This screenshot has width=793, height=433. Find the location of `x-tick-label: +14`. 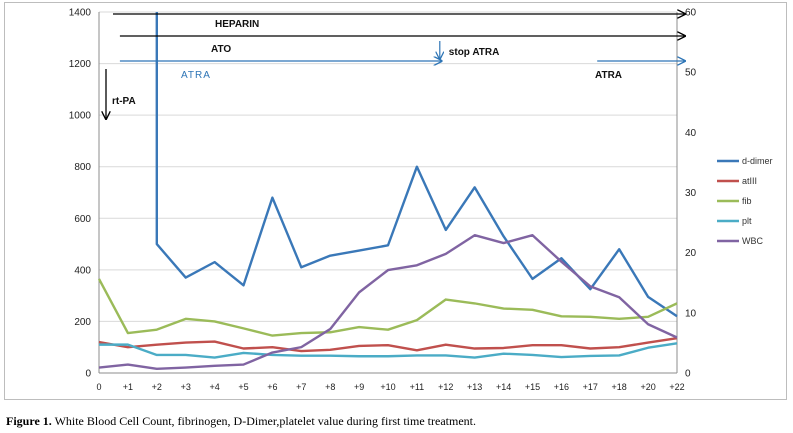

x-tick-label: +14 is located at coordinates (503, 387).